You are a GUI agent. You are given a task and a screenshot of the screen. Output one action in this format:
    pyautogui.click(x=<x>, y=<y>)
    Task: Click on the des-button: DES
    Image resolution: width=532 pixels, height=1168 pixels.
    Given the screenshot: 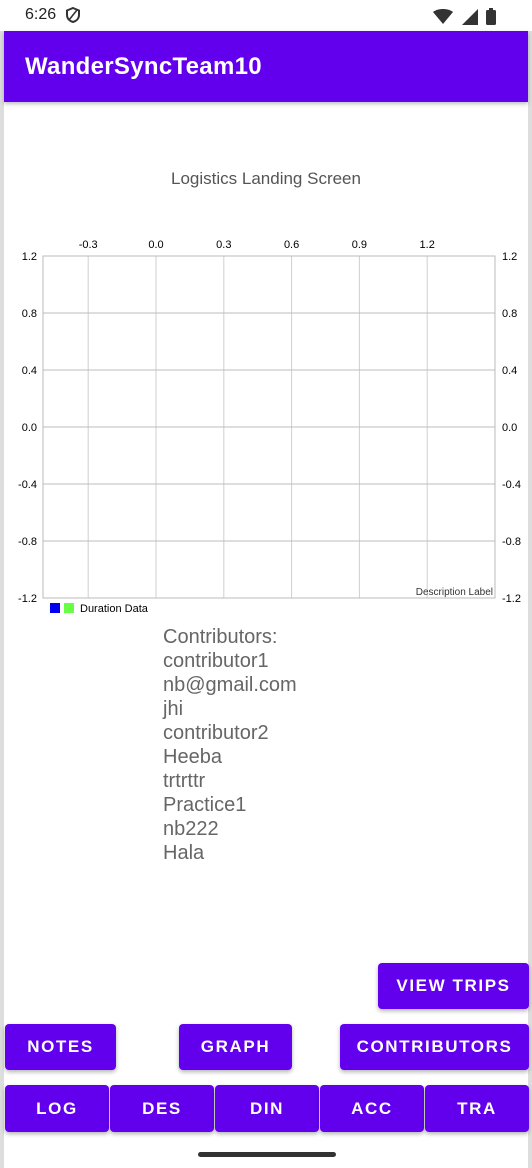 What is the action you would take?
    pyautogui.click(x=162, y=1108)
    